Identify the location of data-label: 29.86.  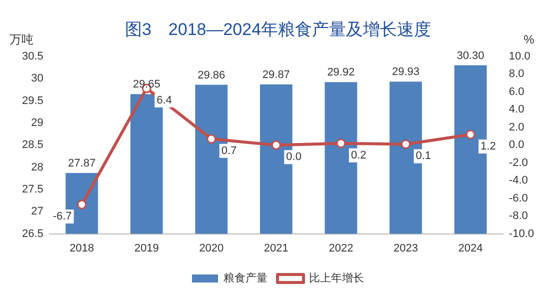
(212, 75).